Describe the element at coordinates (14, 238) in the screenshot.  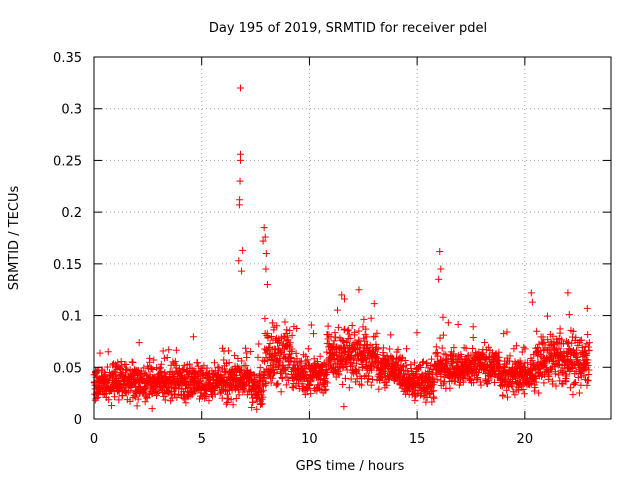
I see `y-axis-label: SRMTID / TECUs` at that location.